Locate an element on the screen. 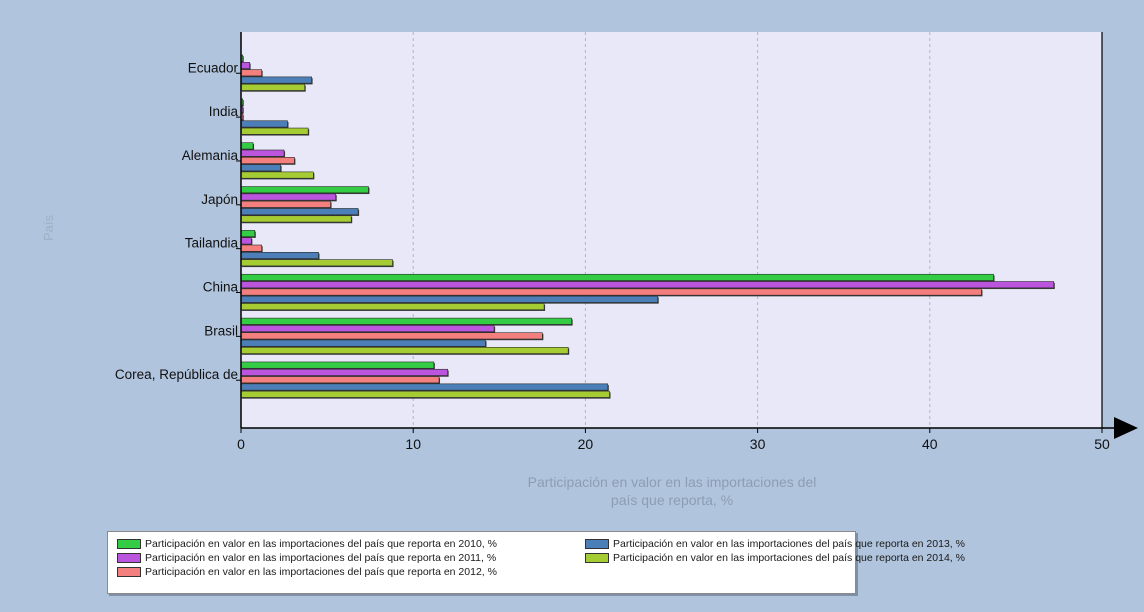 The width and height of the screenshot is (1144, 612). x-tick-label-50: 50 is located at coordinates (1102, 444).